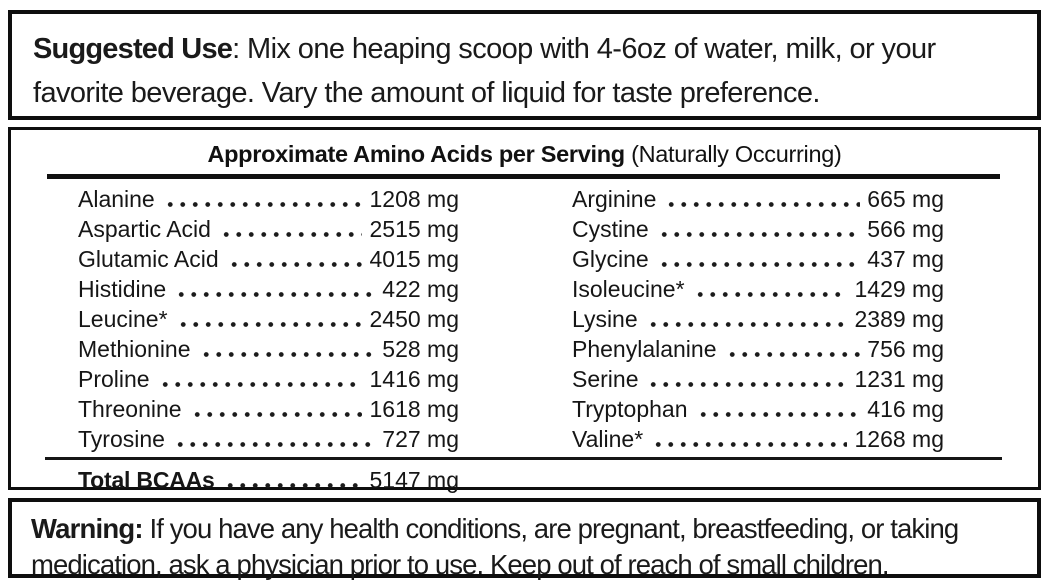  Describe the element at coordinates (414, 480) in the screenshot. I see `total-bcaas-value: 5147 mg` at that location.